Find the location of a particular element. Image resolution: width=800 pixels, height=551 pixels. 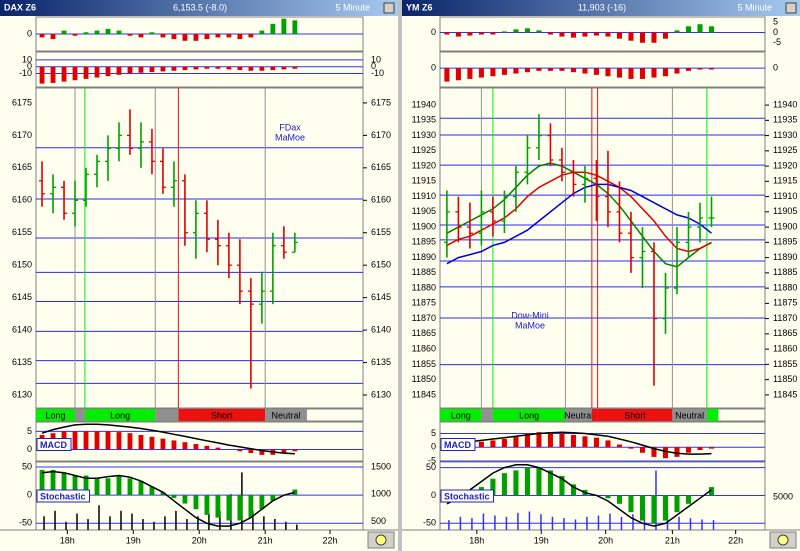

x-tick-label: 20h is located at coordinates (199, 540).